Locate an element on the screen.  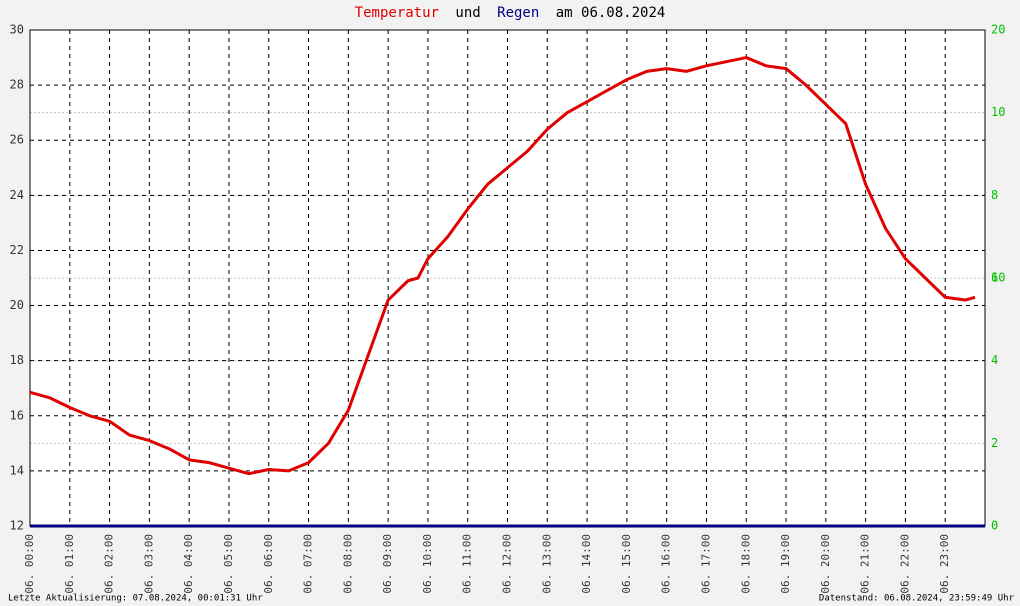
x-tick-label: 06. 20:00 is located at coordinates (825, 564).